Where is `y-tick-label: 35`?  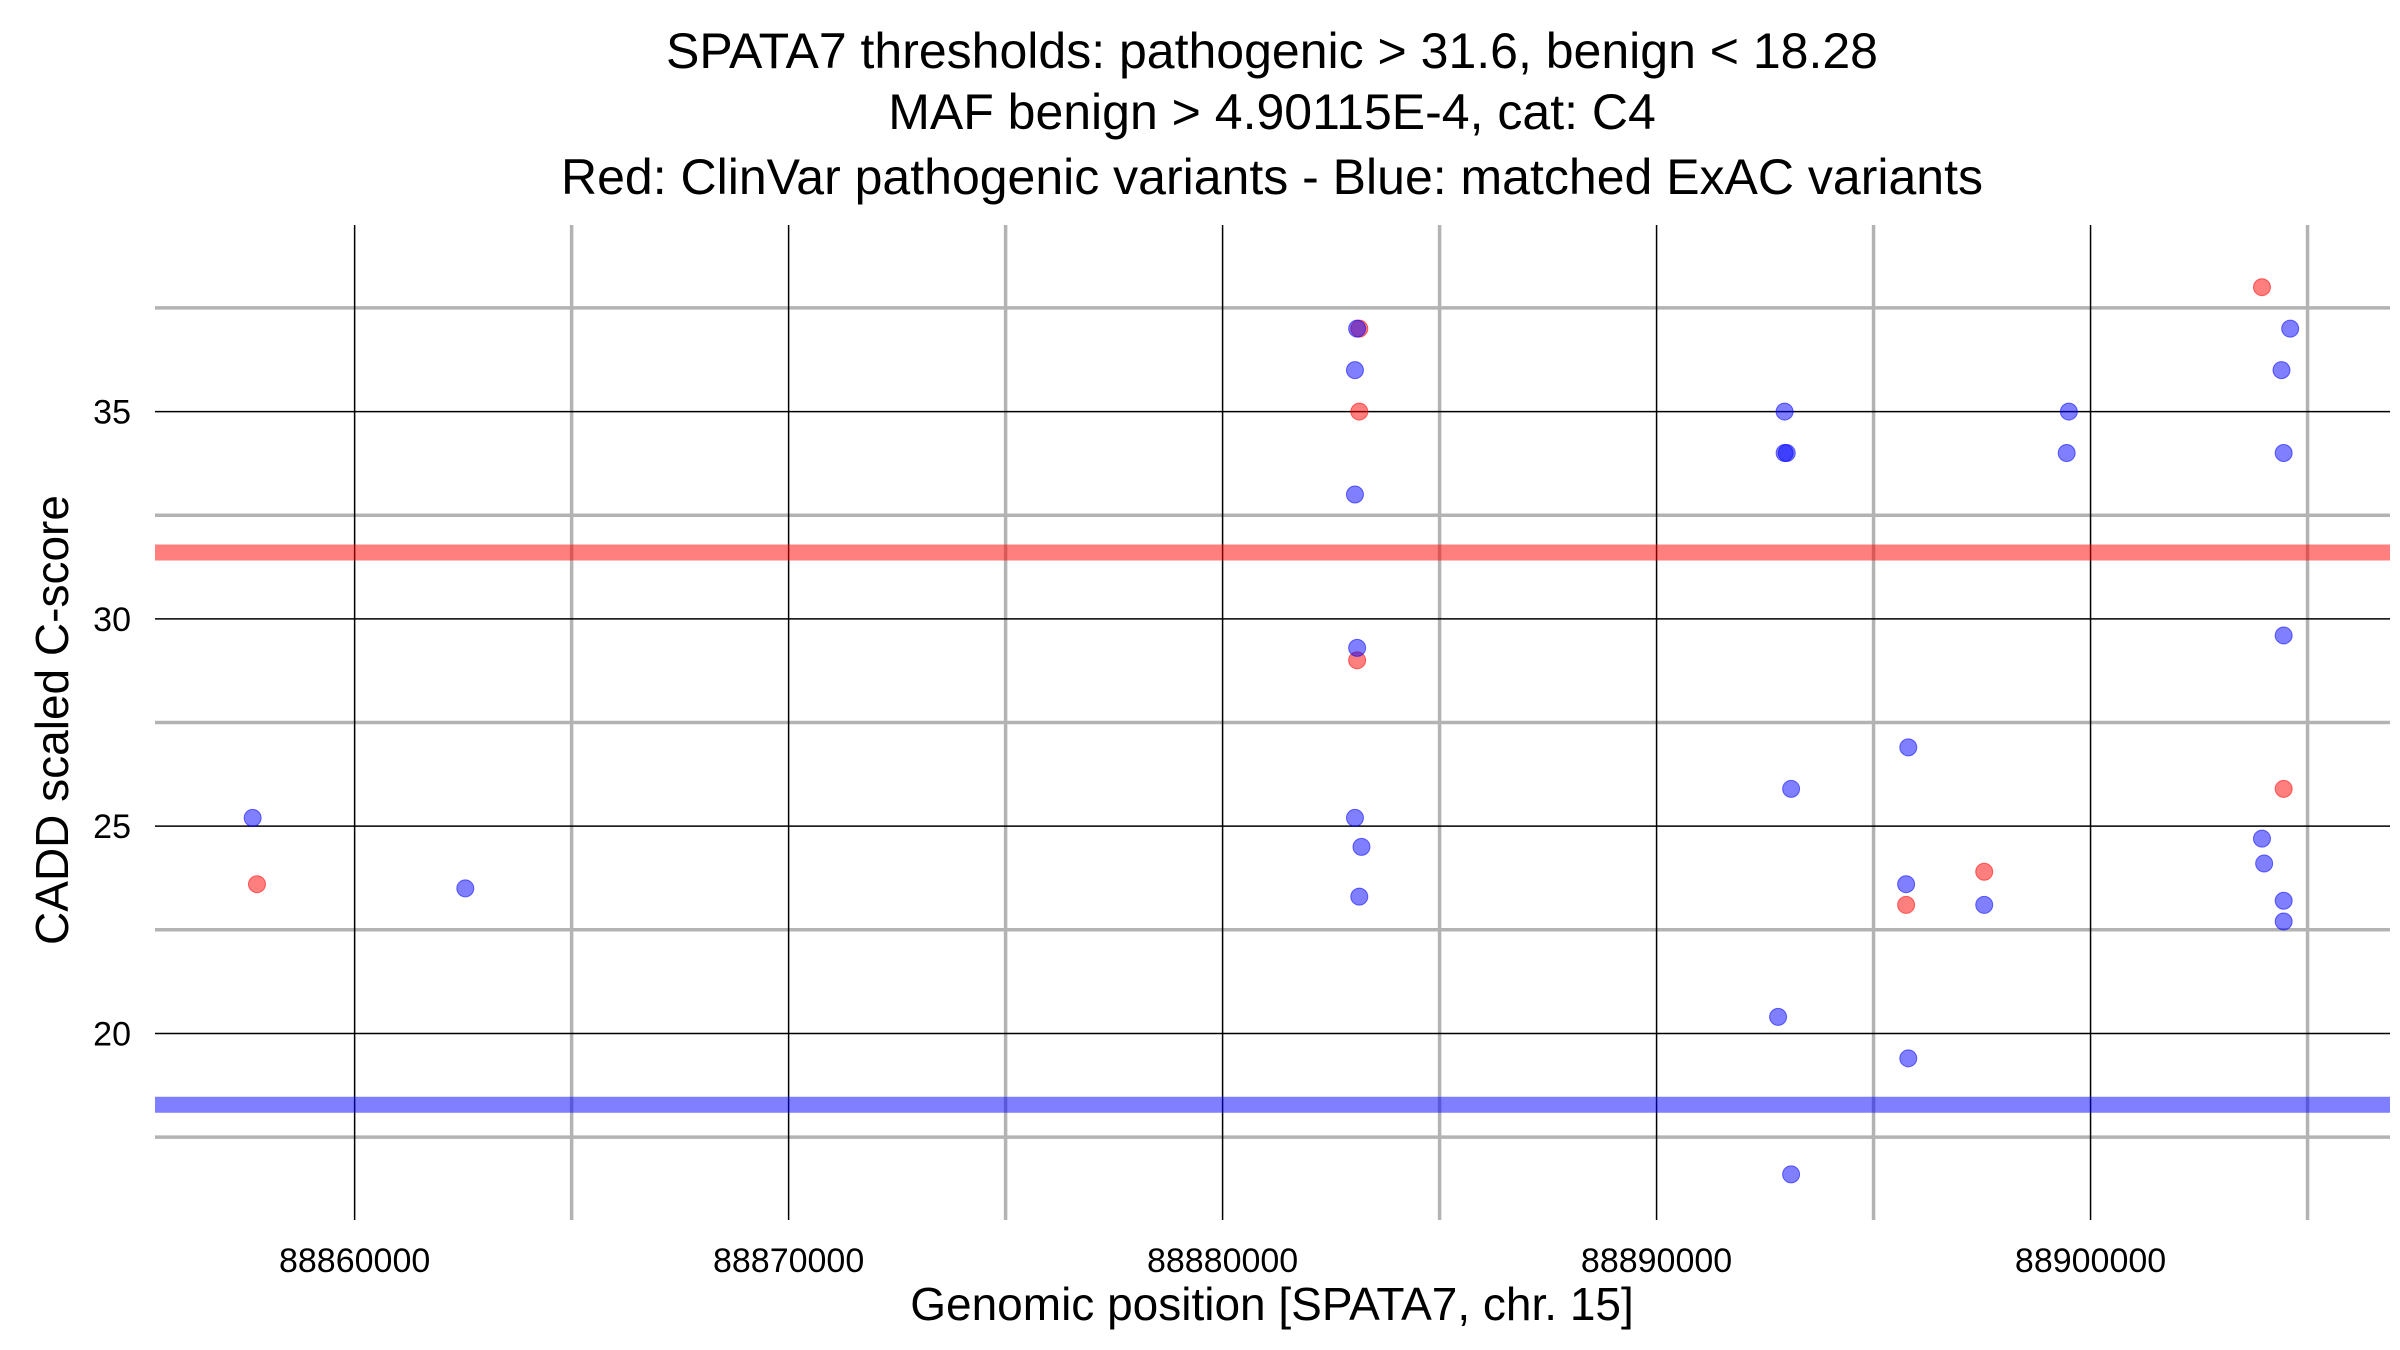 y-tick-label: 35 is located at coordinates (112, 413).